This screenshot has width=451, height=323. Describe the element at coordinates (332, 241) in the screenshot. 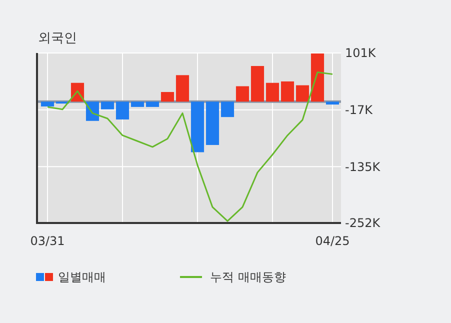

I see `x-tick-label: 04/25` at that location.